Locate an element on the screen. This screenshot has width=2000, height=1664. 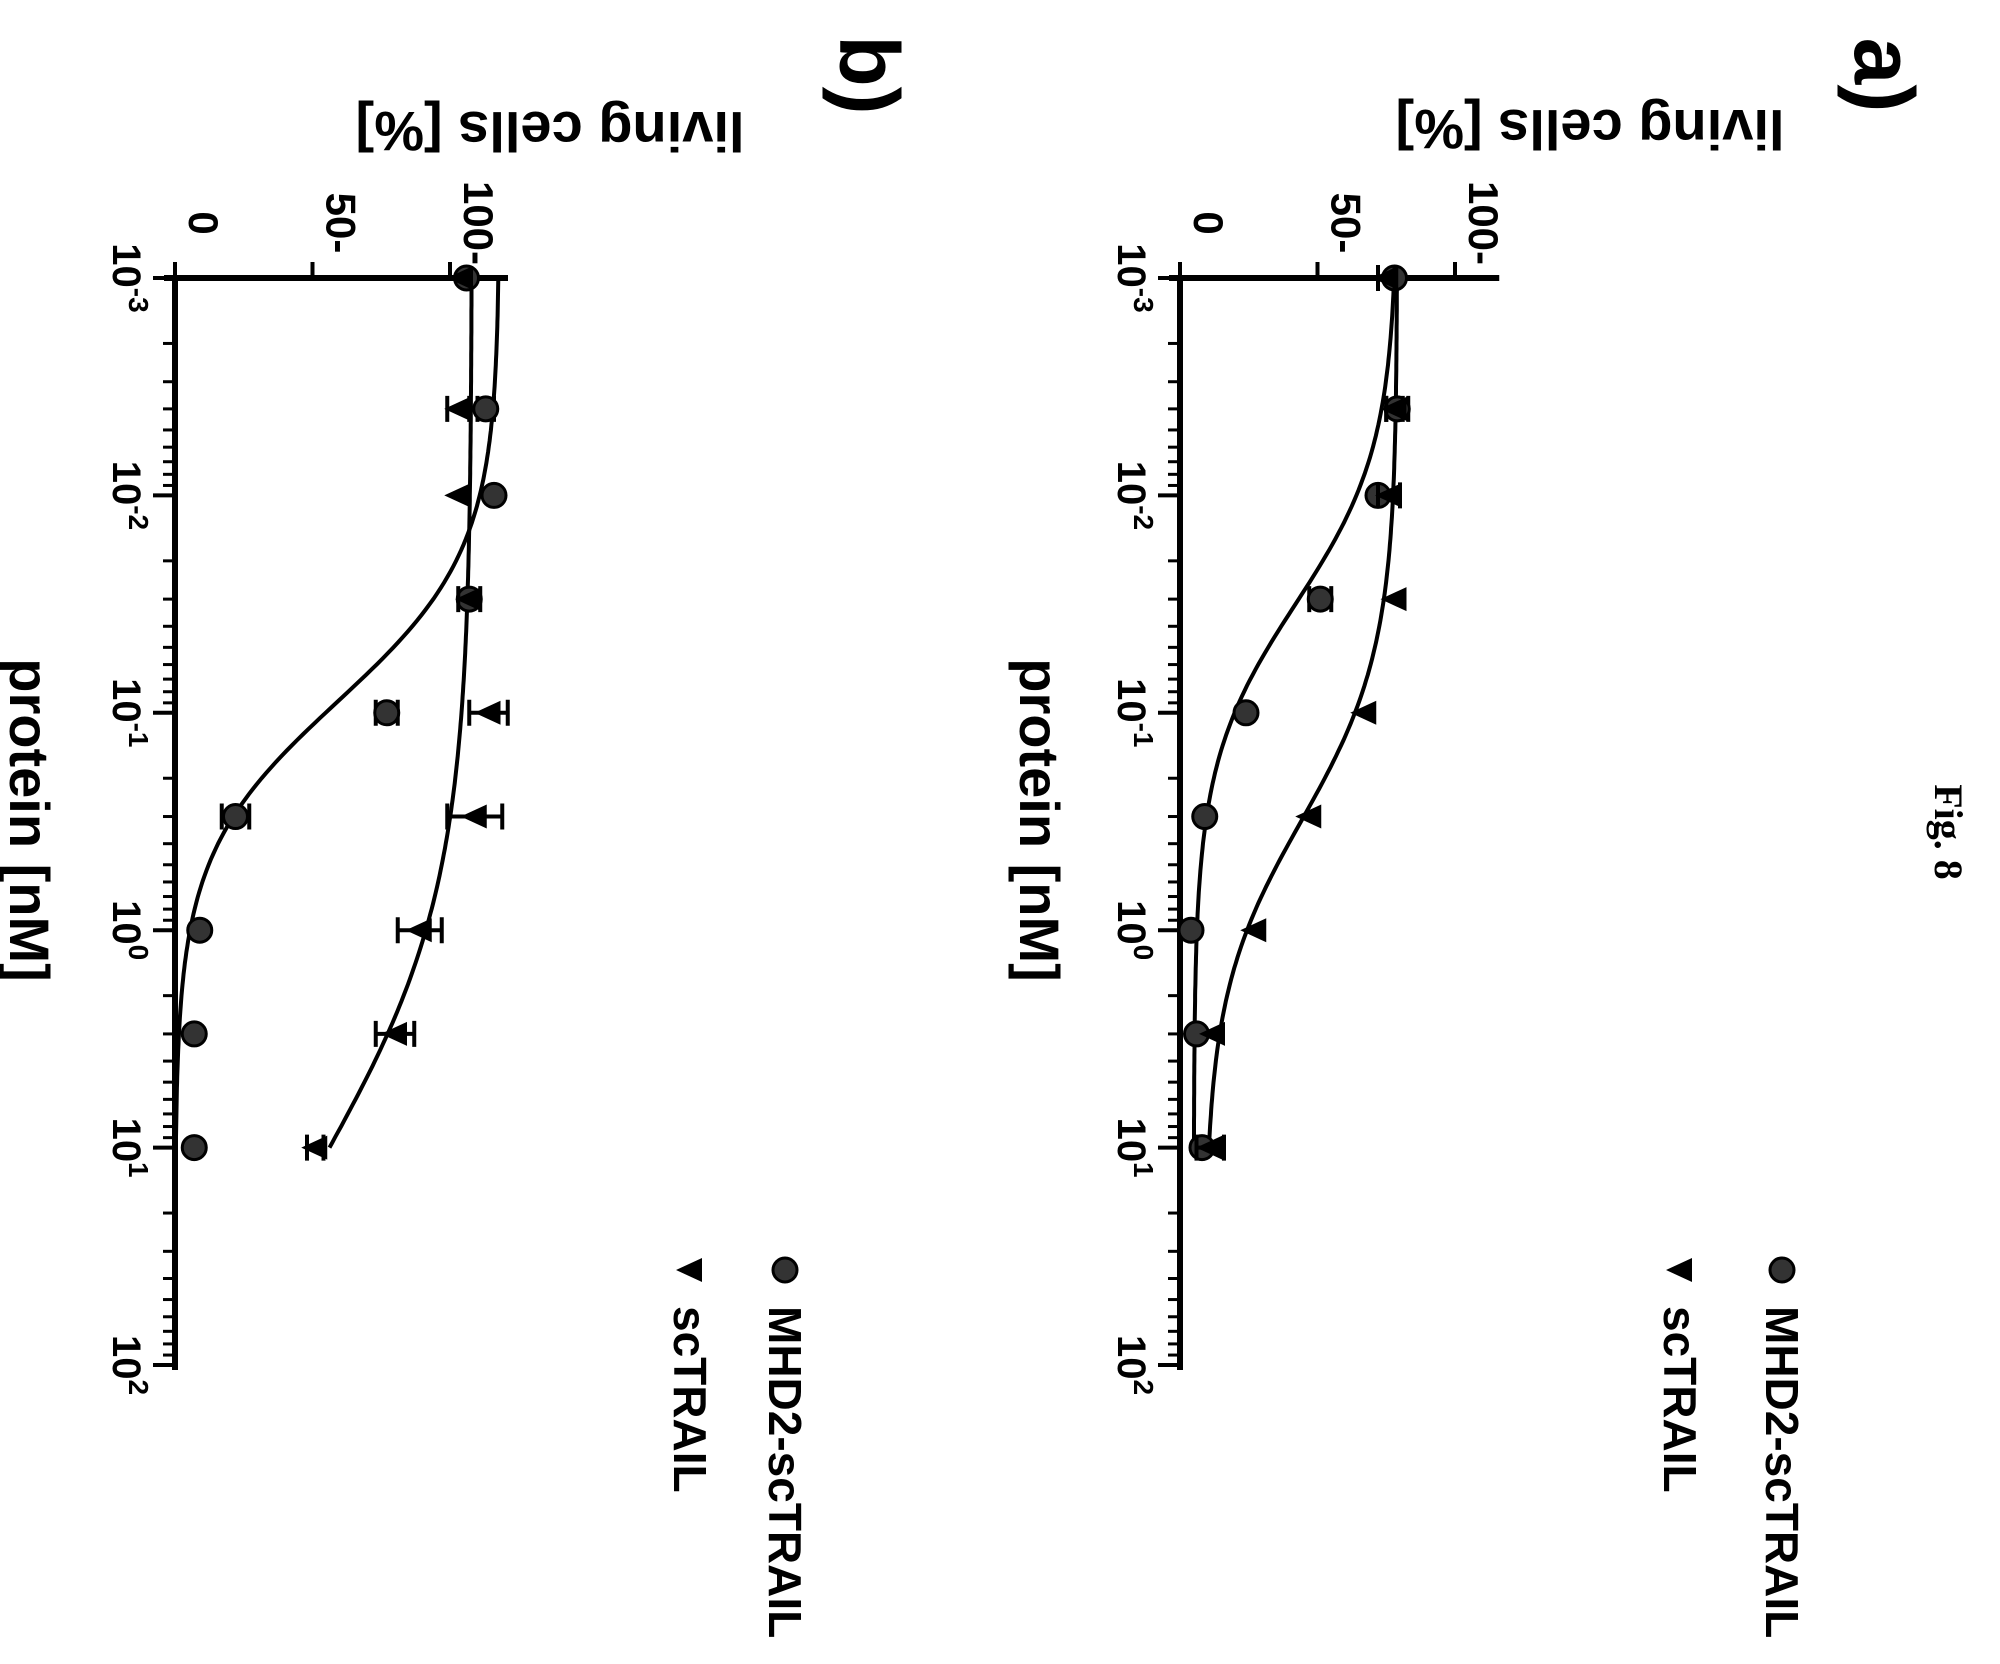
panel-b-y-axis-label: living cells [%] is located at coordinates (550, 131).